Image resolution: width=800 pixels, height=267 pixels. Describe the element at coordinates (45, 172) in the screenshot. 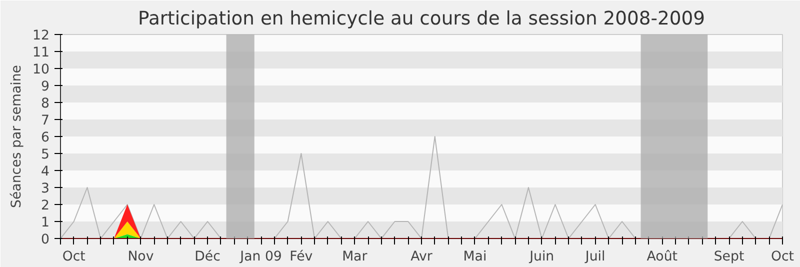

I see `y-tick-label: 4` at that location.